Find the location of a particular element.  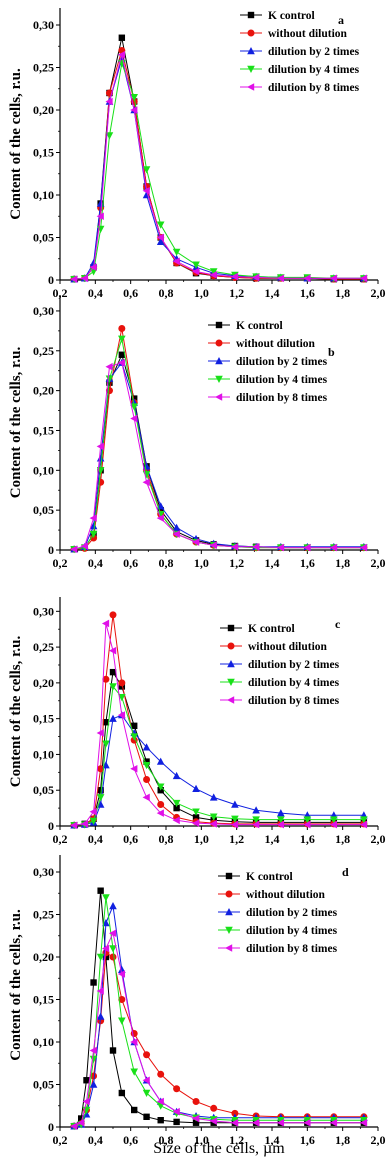

panel-label: c is located at coordinates (338, 624).